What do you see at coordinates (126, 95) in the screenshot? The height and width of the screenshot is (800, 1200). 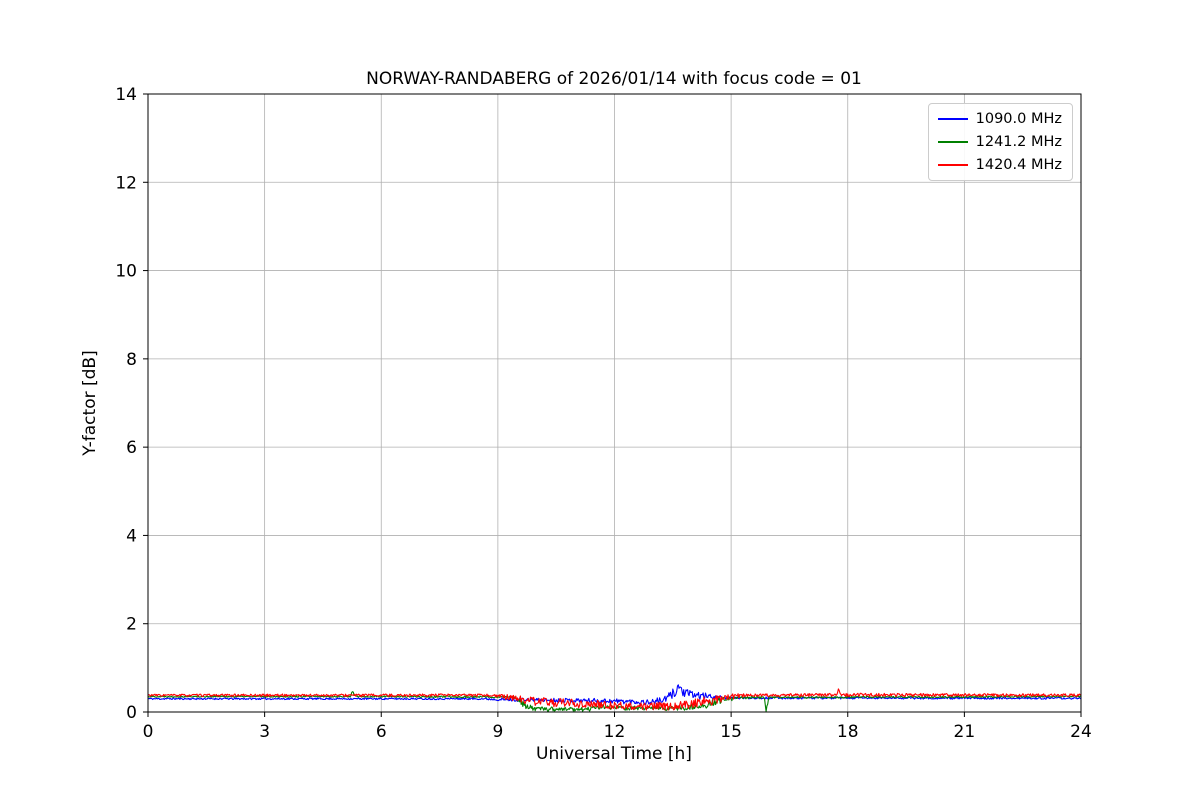 I see `y-tick-label: 14` at bounding box center [126, 95].